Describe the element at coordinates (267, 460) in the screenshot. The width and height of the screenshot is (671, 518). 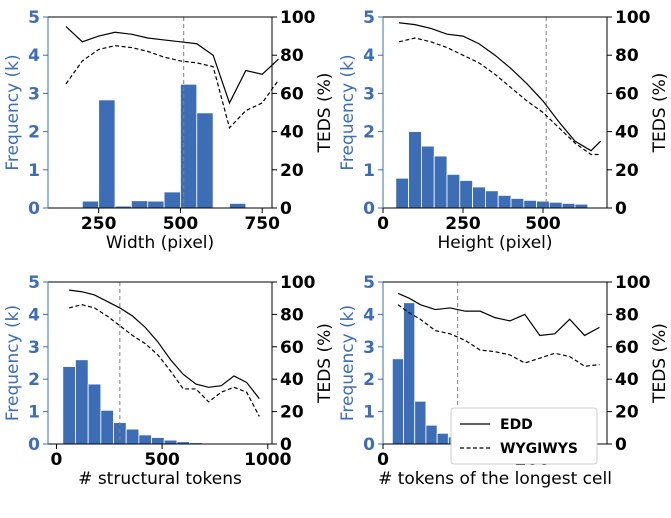
I see `x-tick-label: 1000` at that location.